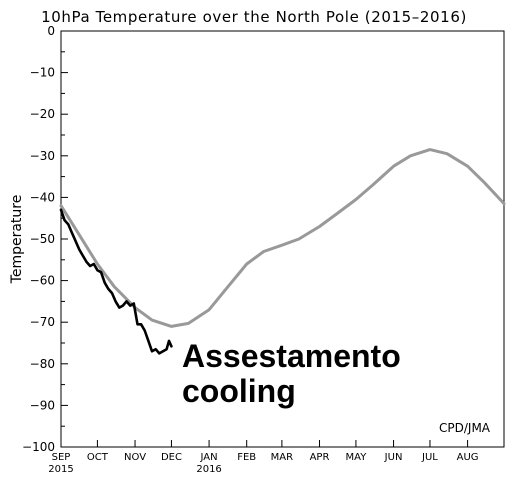  I want to click on annotation-line-2: cooling, so click(239, 391).